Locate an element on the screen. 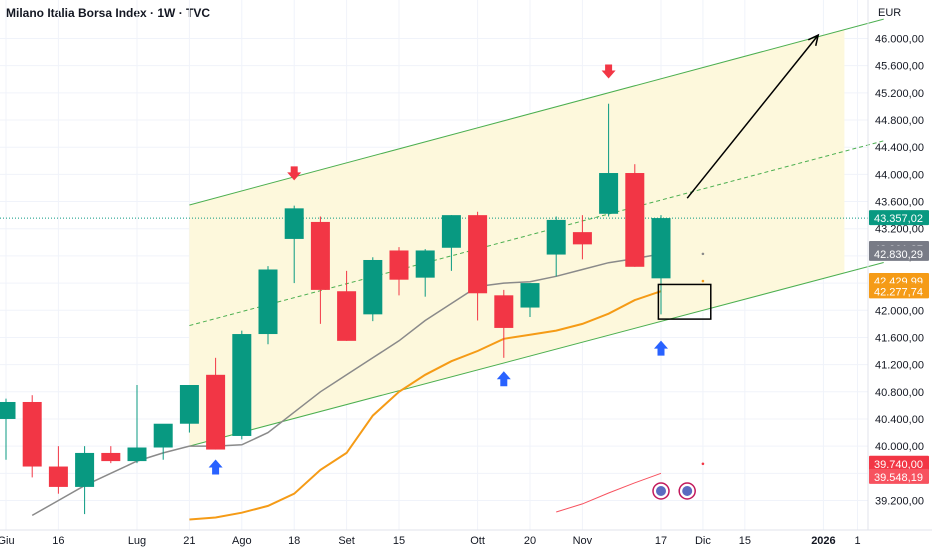 The width and height of the screenshot is (932, 550). price-label: 42.830,29 is located at coordinates (898, 255).